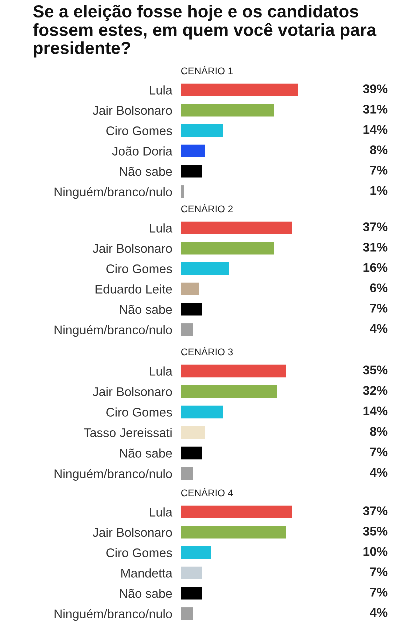  What do you see at coordinates (147, 573) in the screenshot?
I see `y-tick-label: Mandetta` at bounding box center [147, 573].